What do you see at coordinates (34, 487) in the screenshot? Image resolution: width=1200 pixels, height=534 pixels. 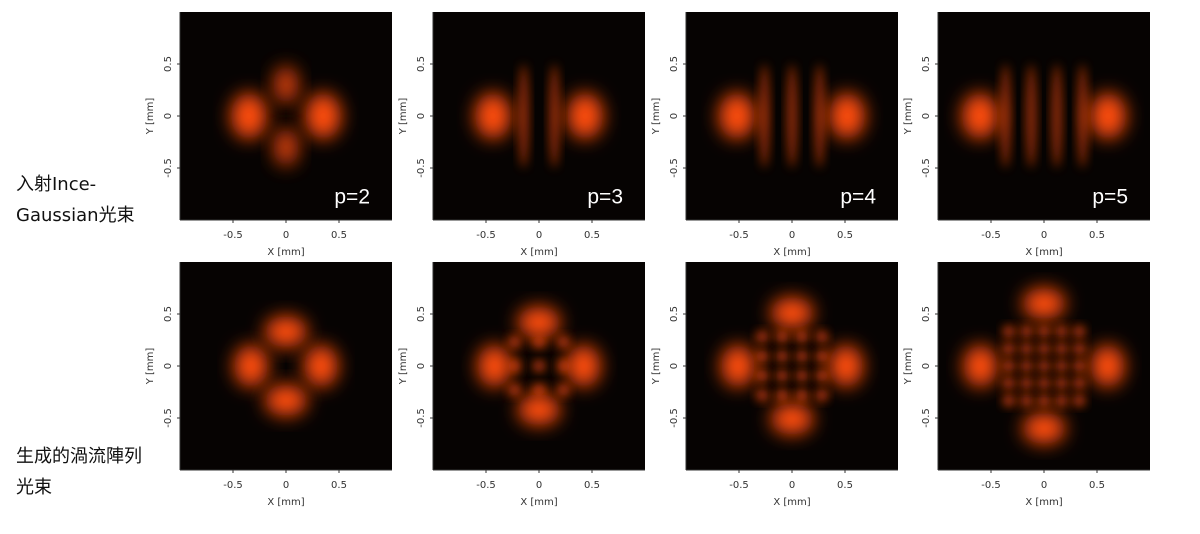 I see `row-label: 光束` at bounding box center [34, 487].